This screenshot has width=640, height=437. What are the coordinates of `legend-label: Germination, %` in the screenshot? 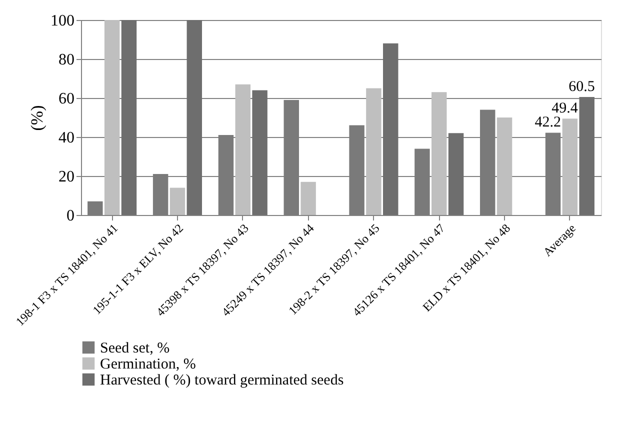 It's located at (148, 364).